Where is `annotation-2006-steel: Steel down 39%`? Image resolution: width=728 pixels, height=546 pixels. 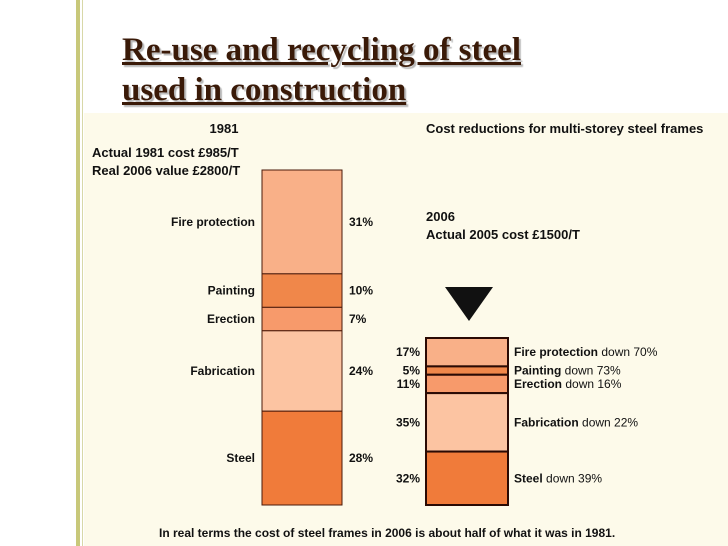
annotation-2006-steel: Steel down 39% is located at coordinates (558, 478).